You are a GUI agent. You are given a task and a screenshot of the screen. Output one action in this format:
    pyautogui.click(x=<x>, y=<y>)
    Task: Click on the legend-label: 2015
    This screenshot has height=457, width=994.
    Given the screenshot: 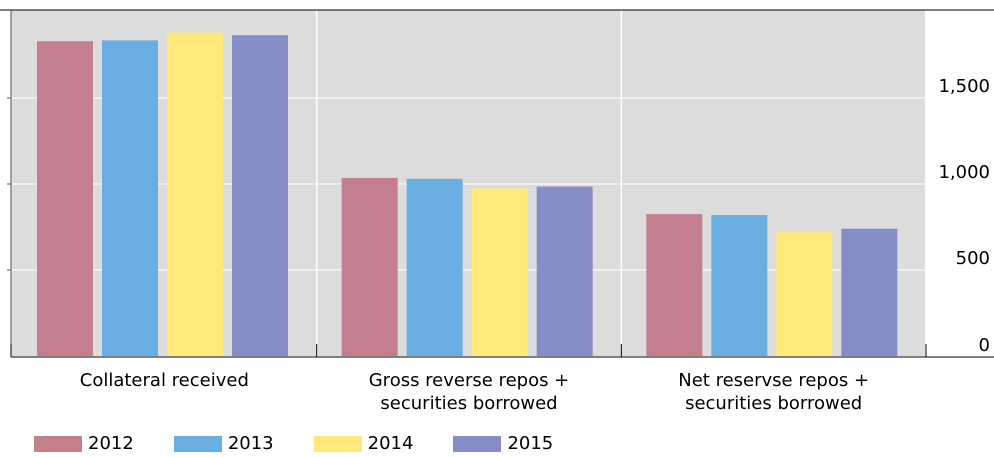 What is the action you would take?
    pyautogui.click(x=530, y=443)
    